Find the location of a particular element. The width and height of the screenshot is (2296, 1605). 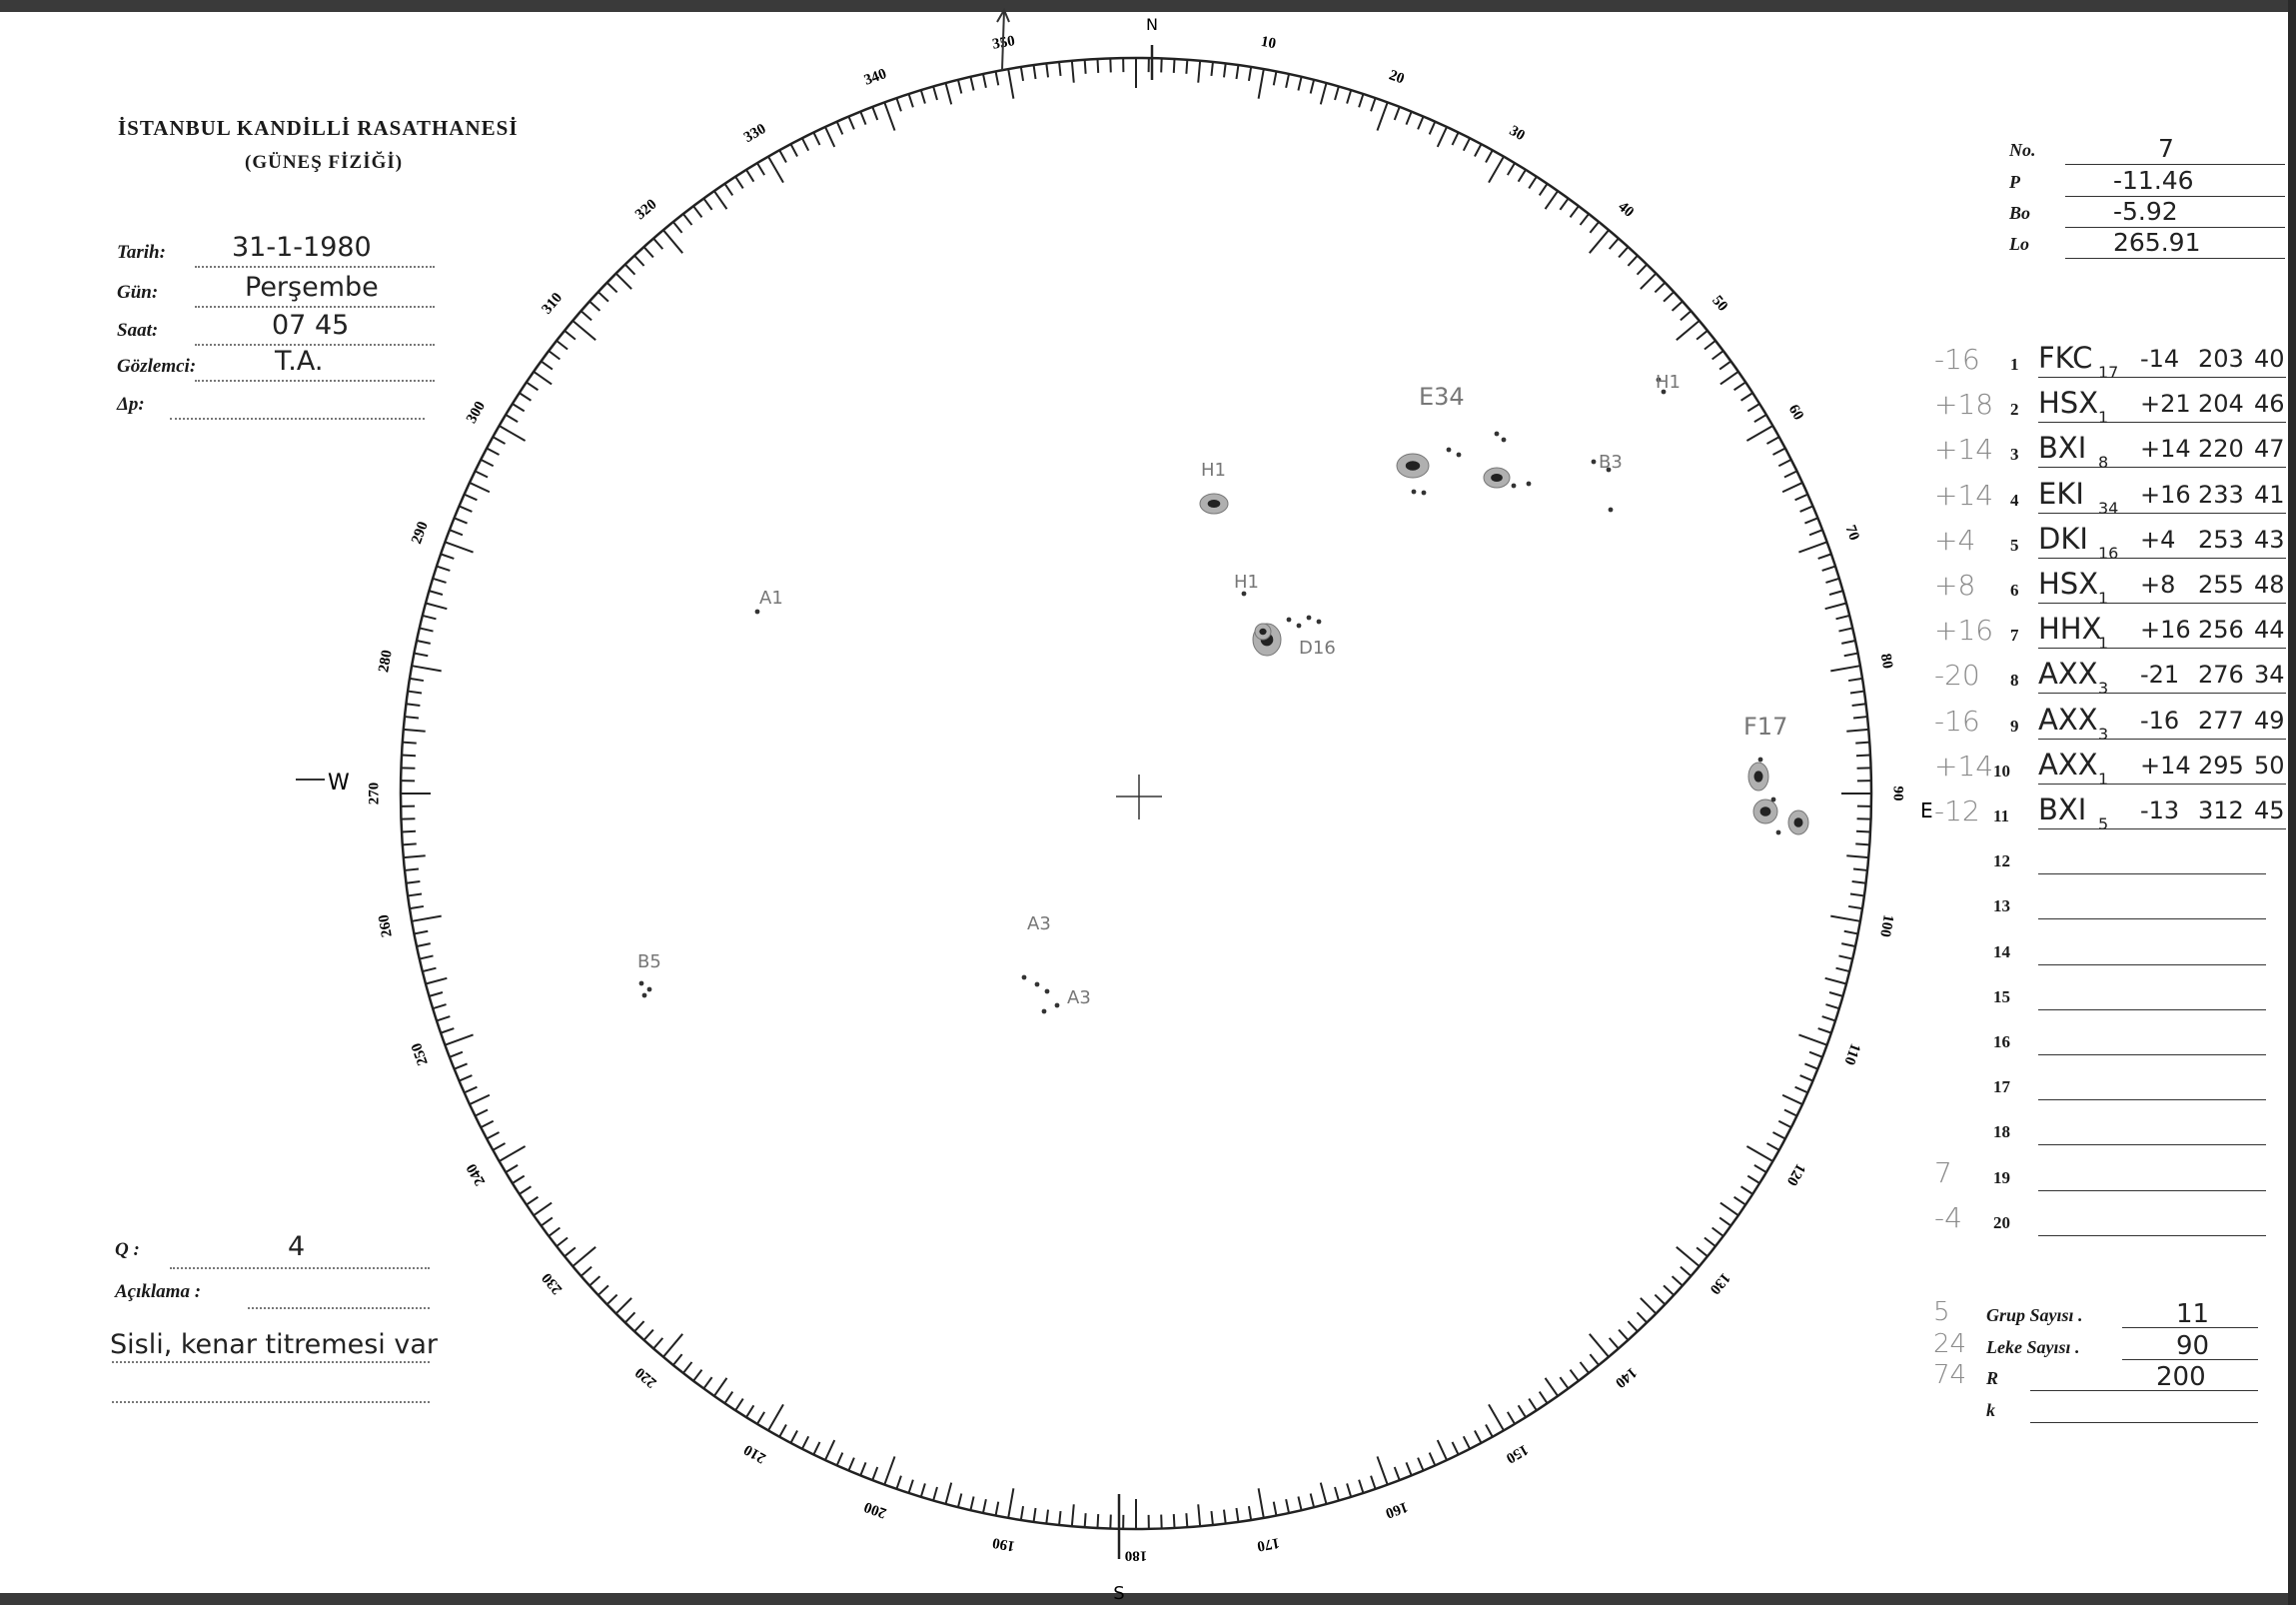

ring-label: 310 is located at coordinates (552, 304).